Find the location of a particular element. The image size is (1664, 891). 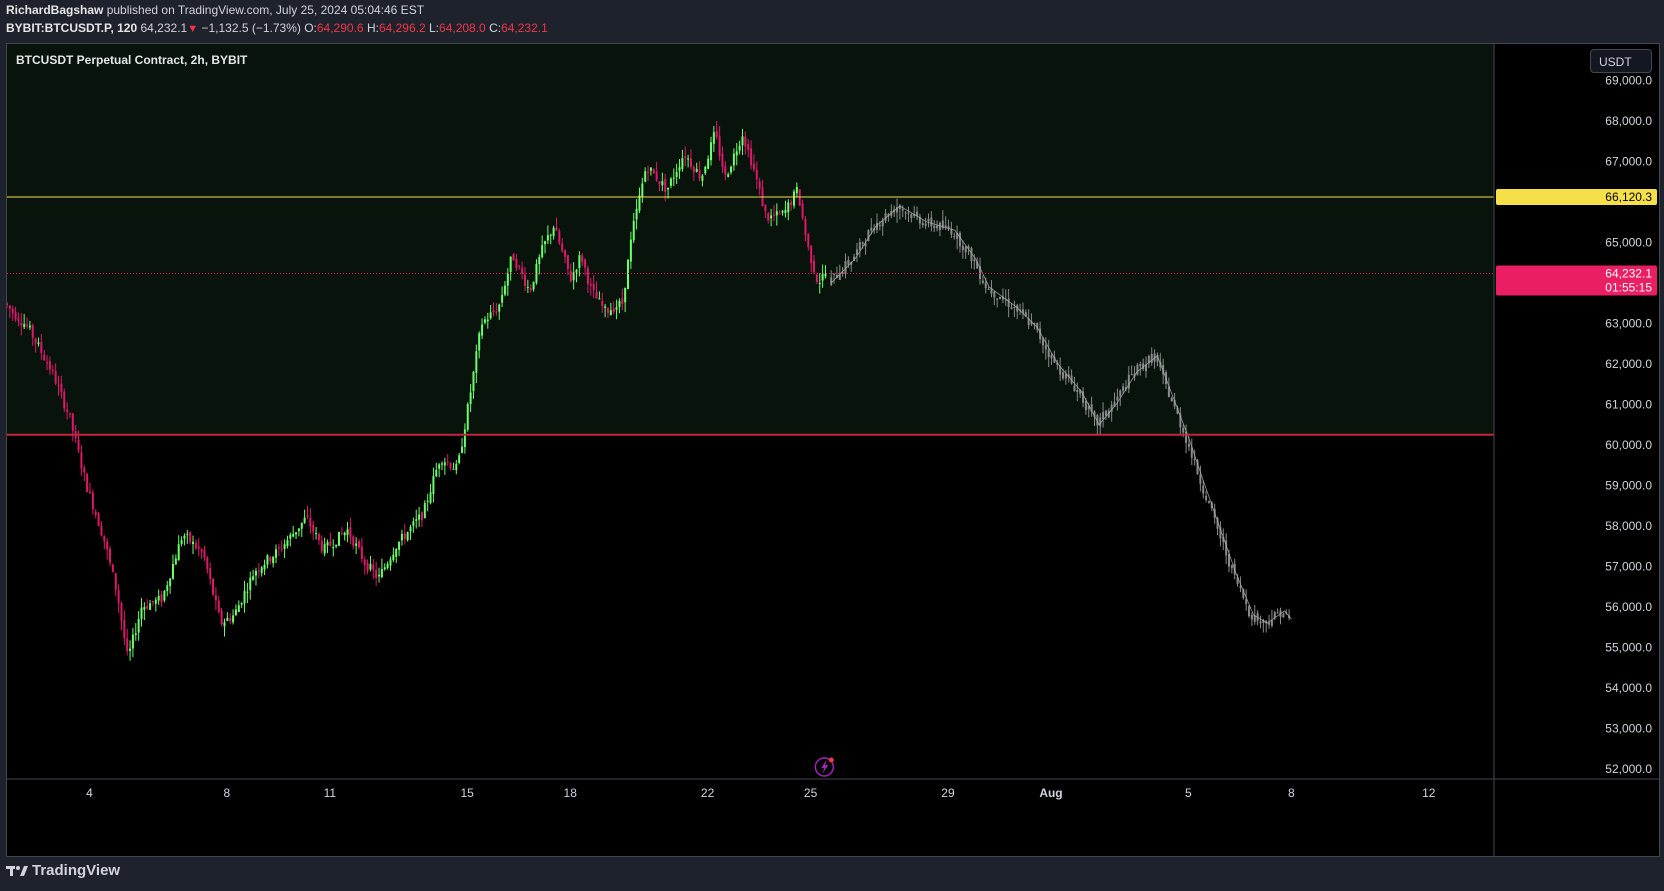

currency-button: USDT is located at coordinates (1621, 61).